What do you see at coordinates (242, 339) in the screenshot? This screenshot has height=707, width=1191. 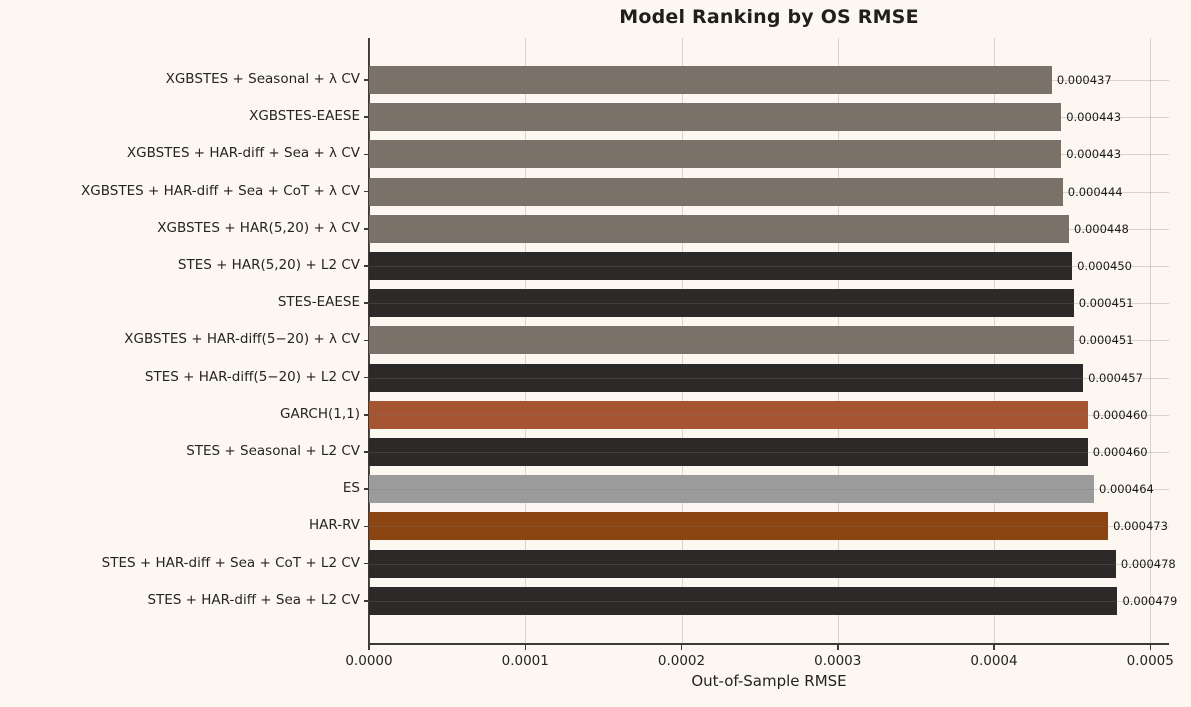 I see `bar-label: XGBSTES + HAR-diff(5−20) + λ CV` at bounding box center [242, 339].